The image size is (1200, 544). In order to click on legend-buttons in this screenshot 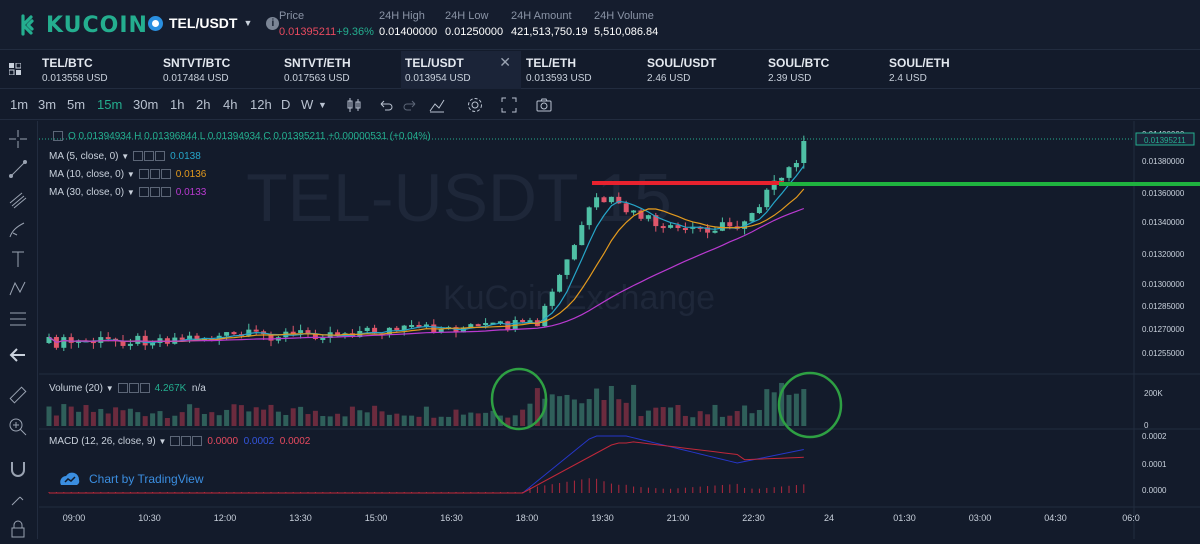, I will do `click(58, 136)`.